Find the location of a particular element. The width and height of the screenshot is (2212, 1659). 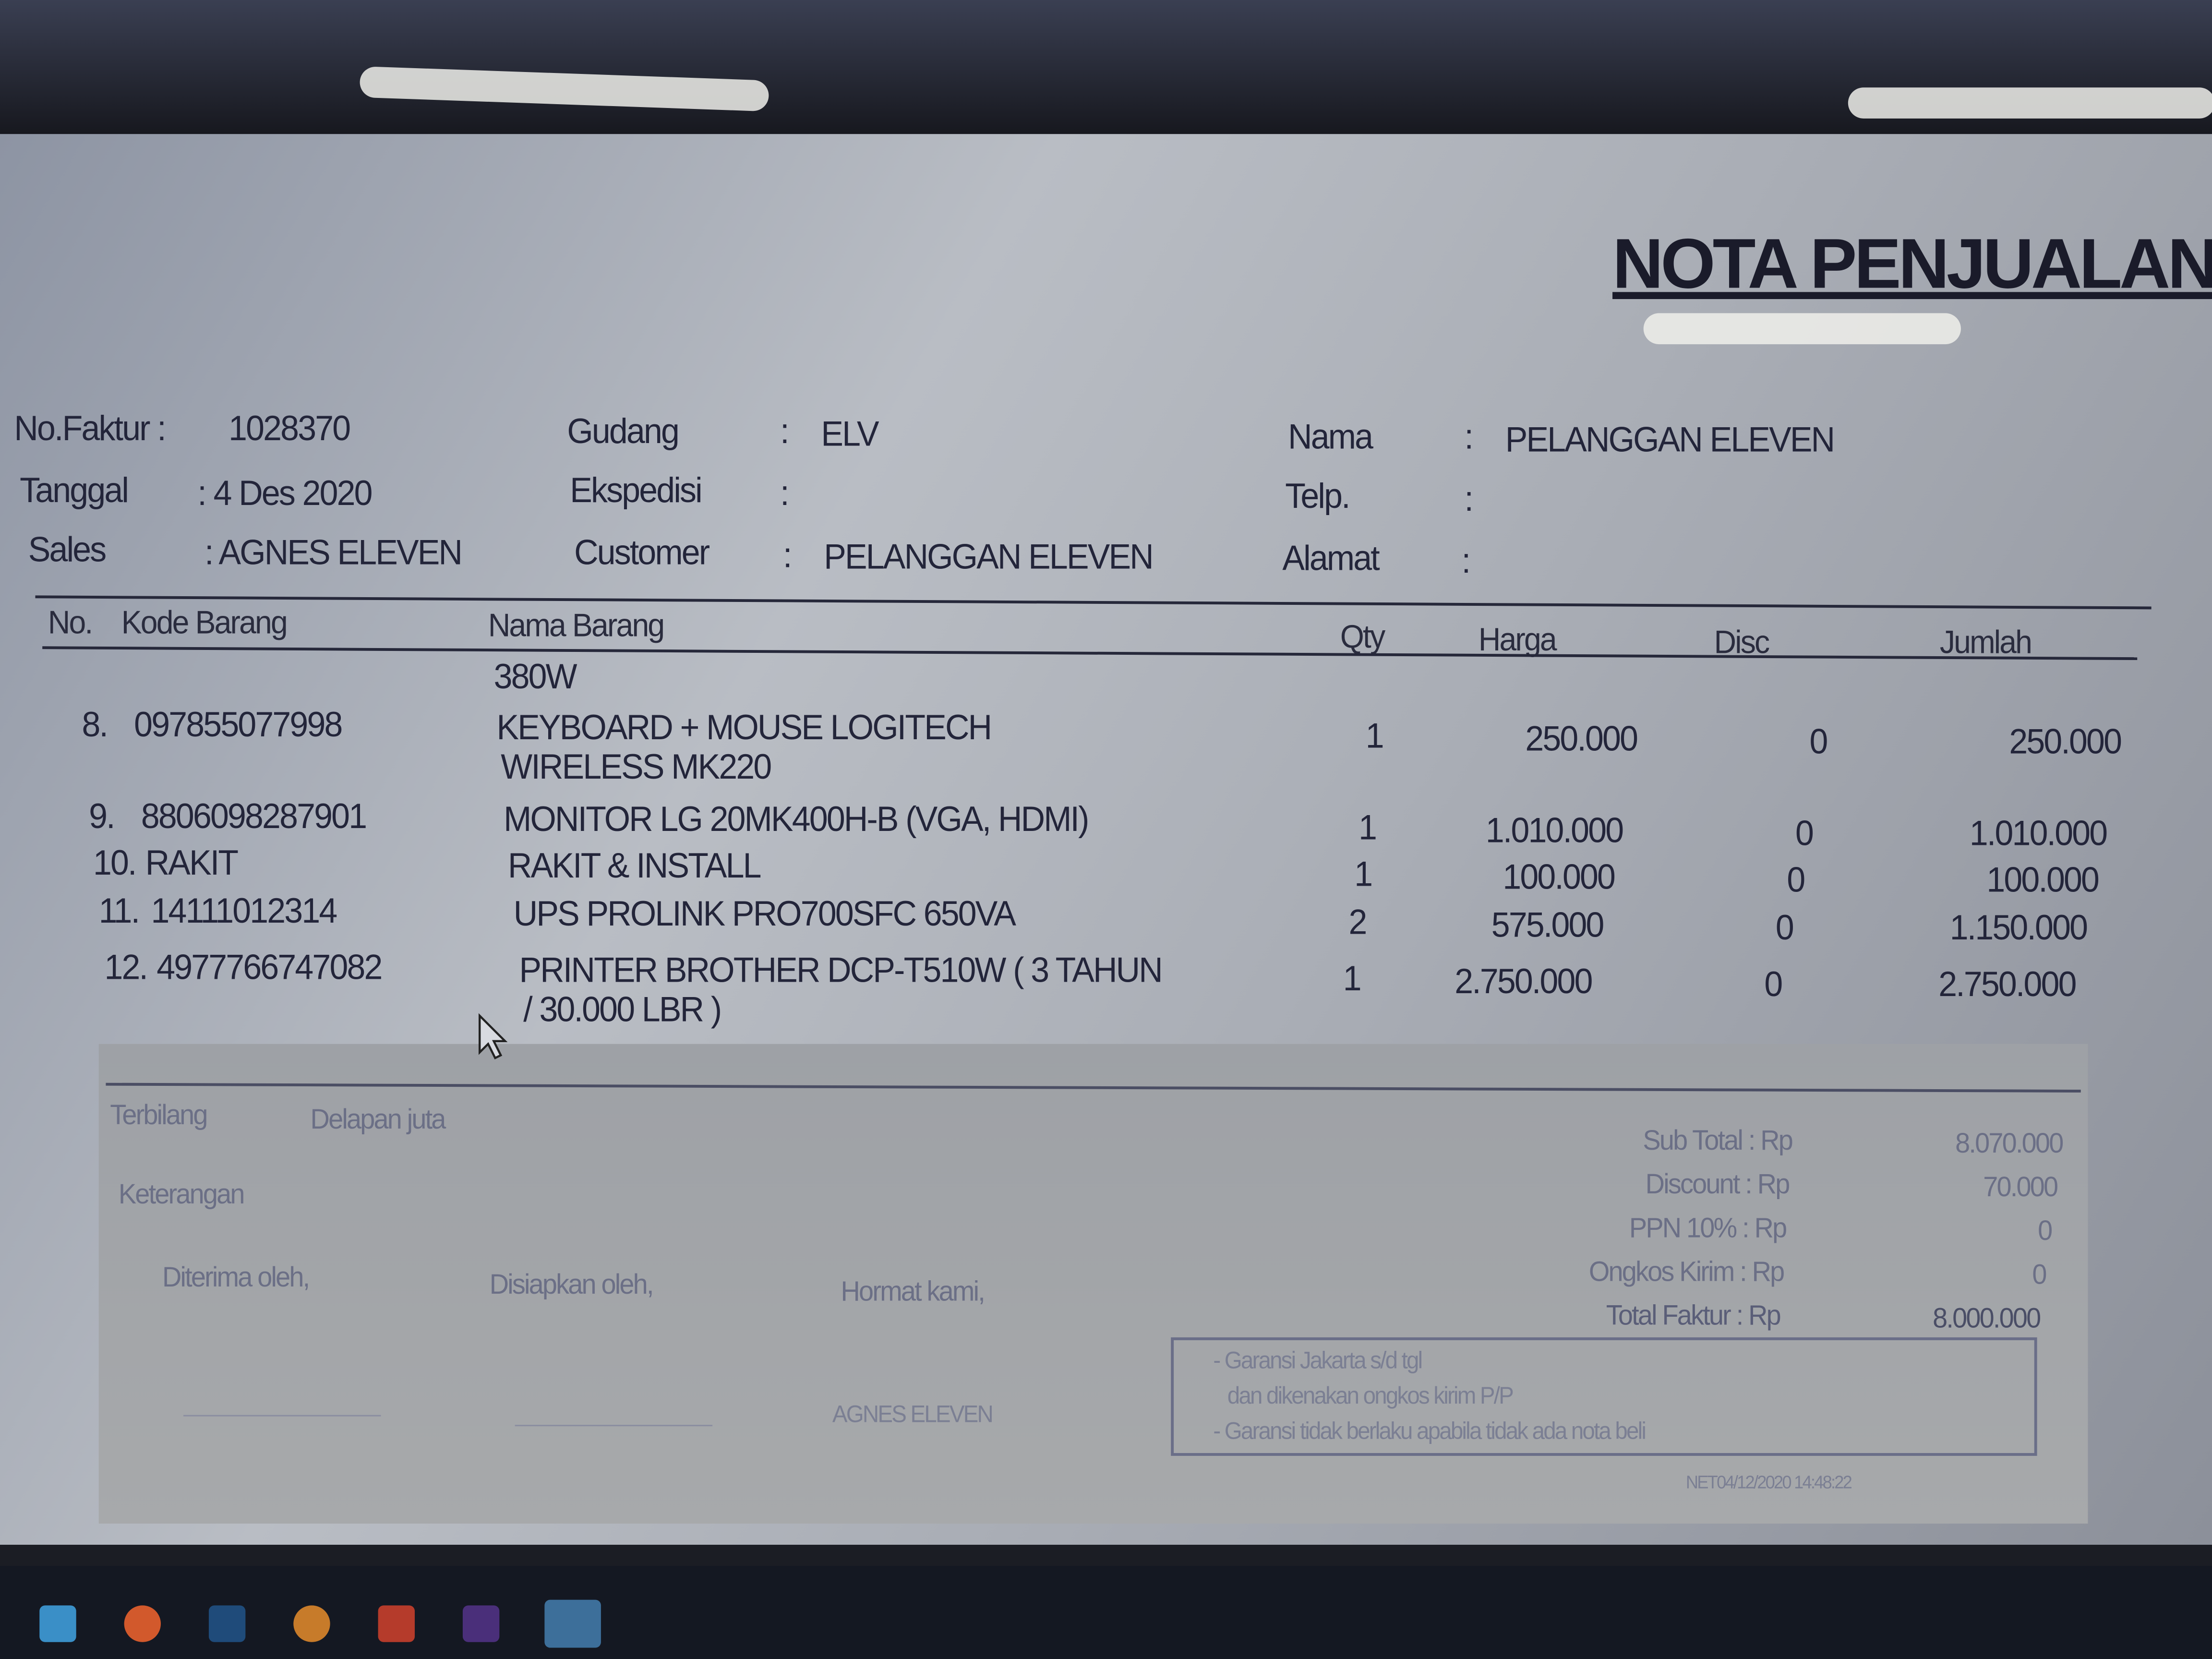

gudang-label: Gudang is located at coordinates (623, 432).